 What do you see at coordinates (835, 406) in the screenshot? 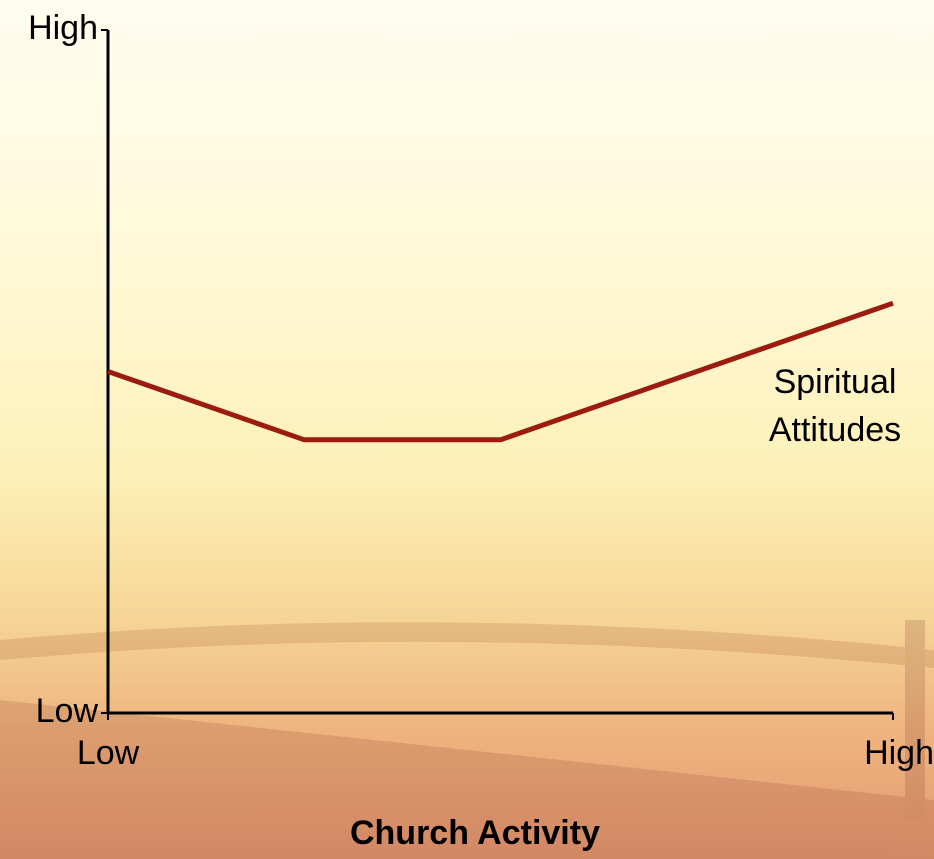
I see `series-label: Spiritual Attitudes` at bounding box center [835, 406].